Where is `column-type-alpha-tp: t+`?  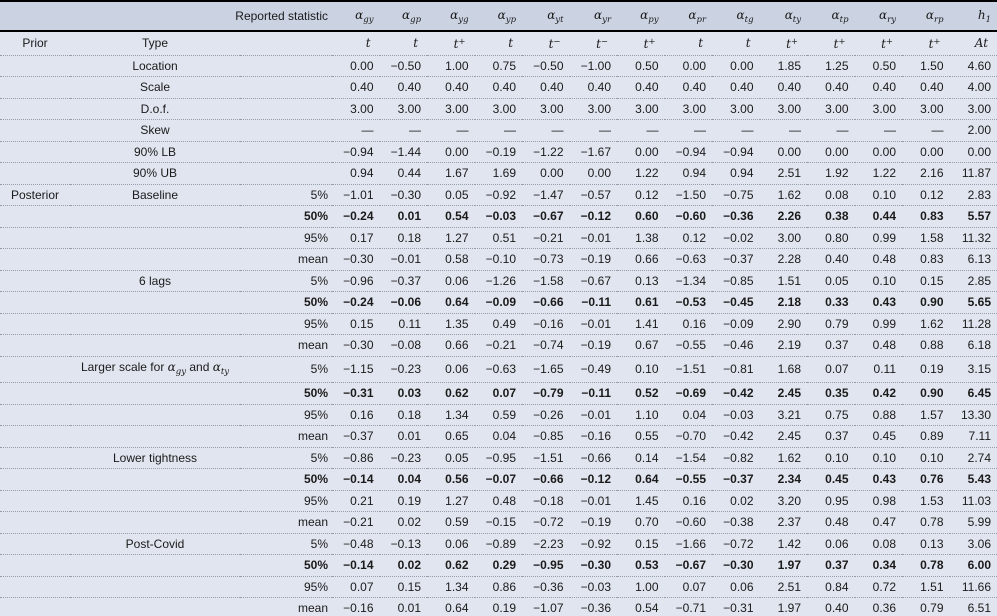 column-type-alpha-tp: t+ is located at coordinates (831, 43).